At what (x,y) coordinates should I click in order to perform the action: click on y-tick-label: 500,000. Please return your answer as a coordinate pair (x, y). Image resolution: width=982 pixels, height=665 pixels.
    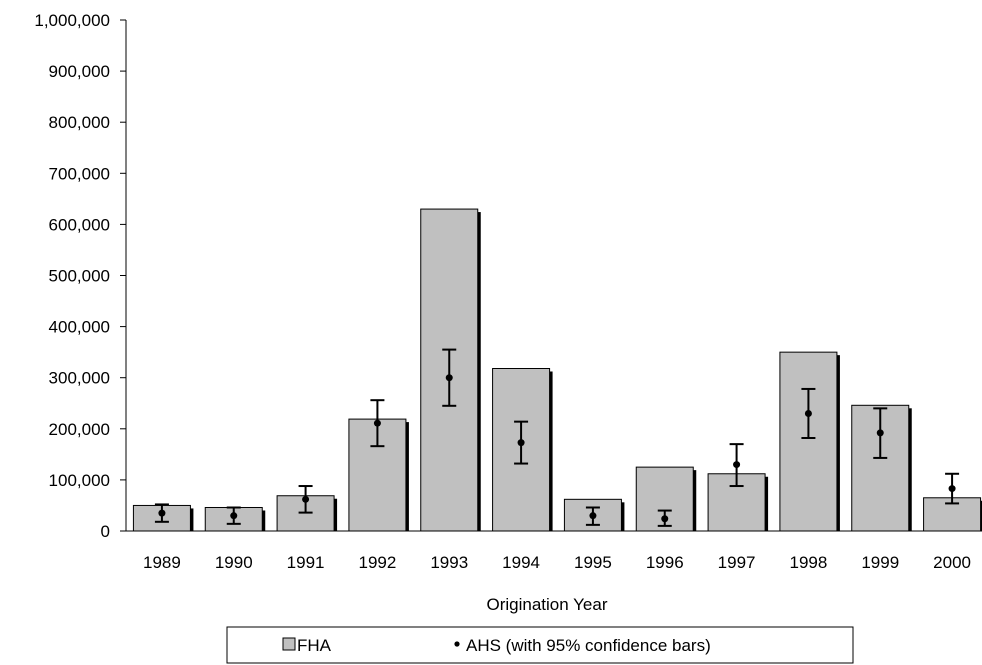
    Looking at the image, I should click on (79, 276).